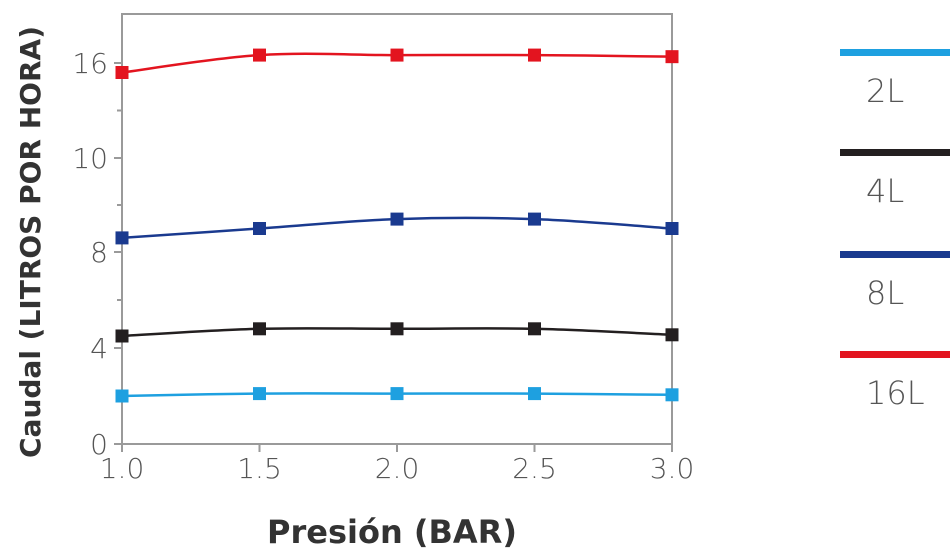 This screenshot has width=950, height=556. I want to click on x-tick-label: 1.0, so click(122, 468).